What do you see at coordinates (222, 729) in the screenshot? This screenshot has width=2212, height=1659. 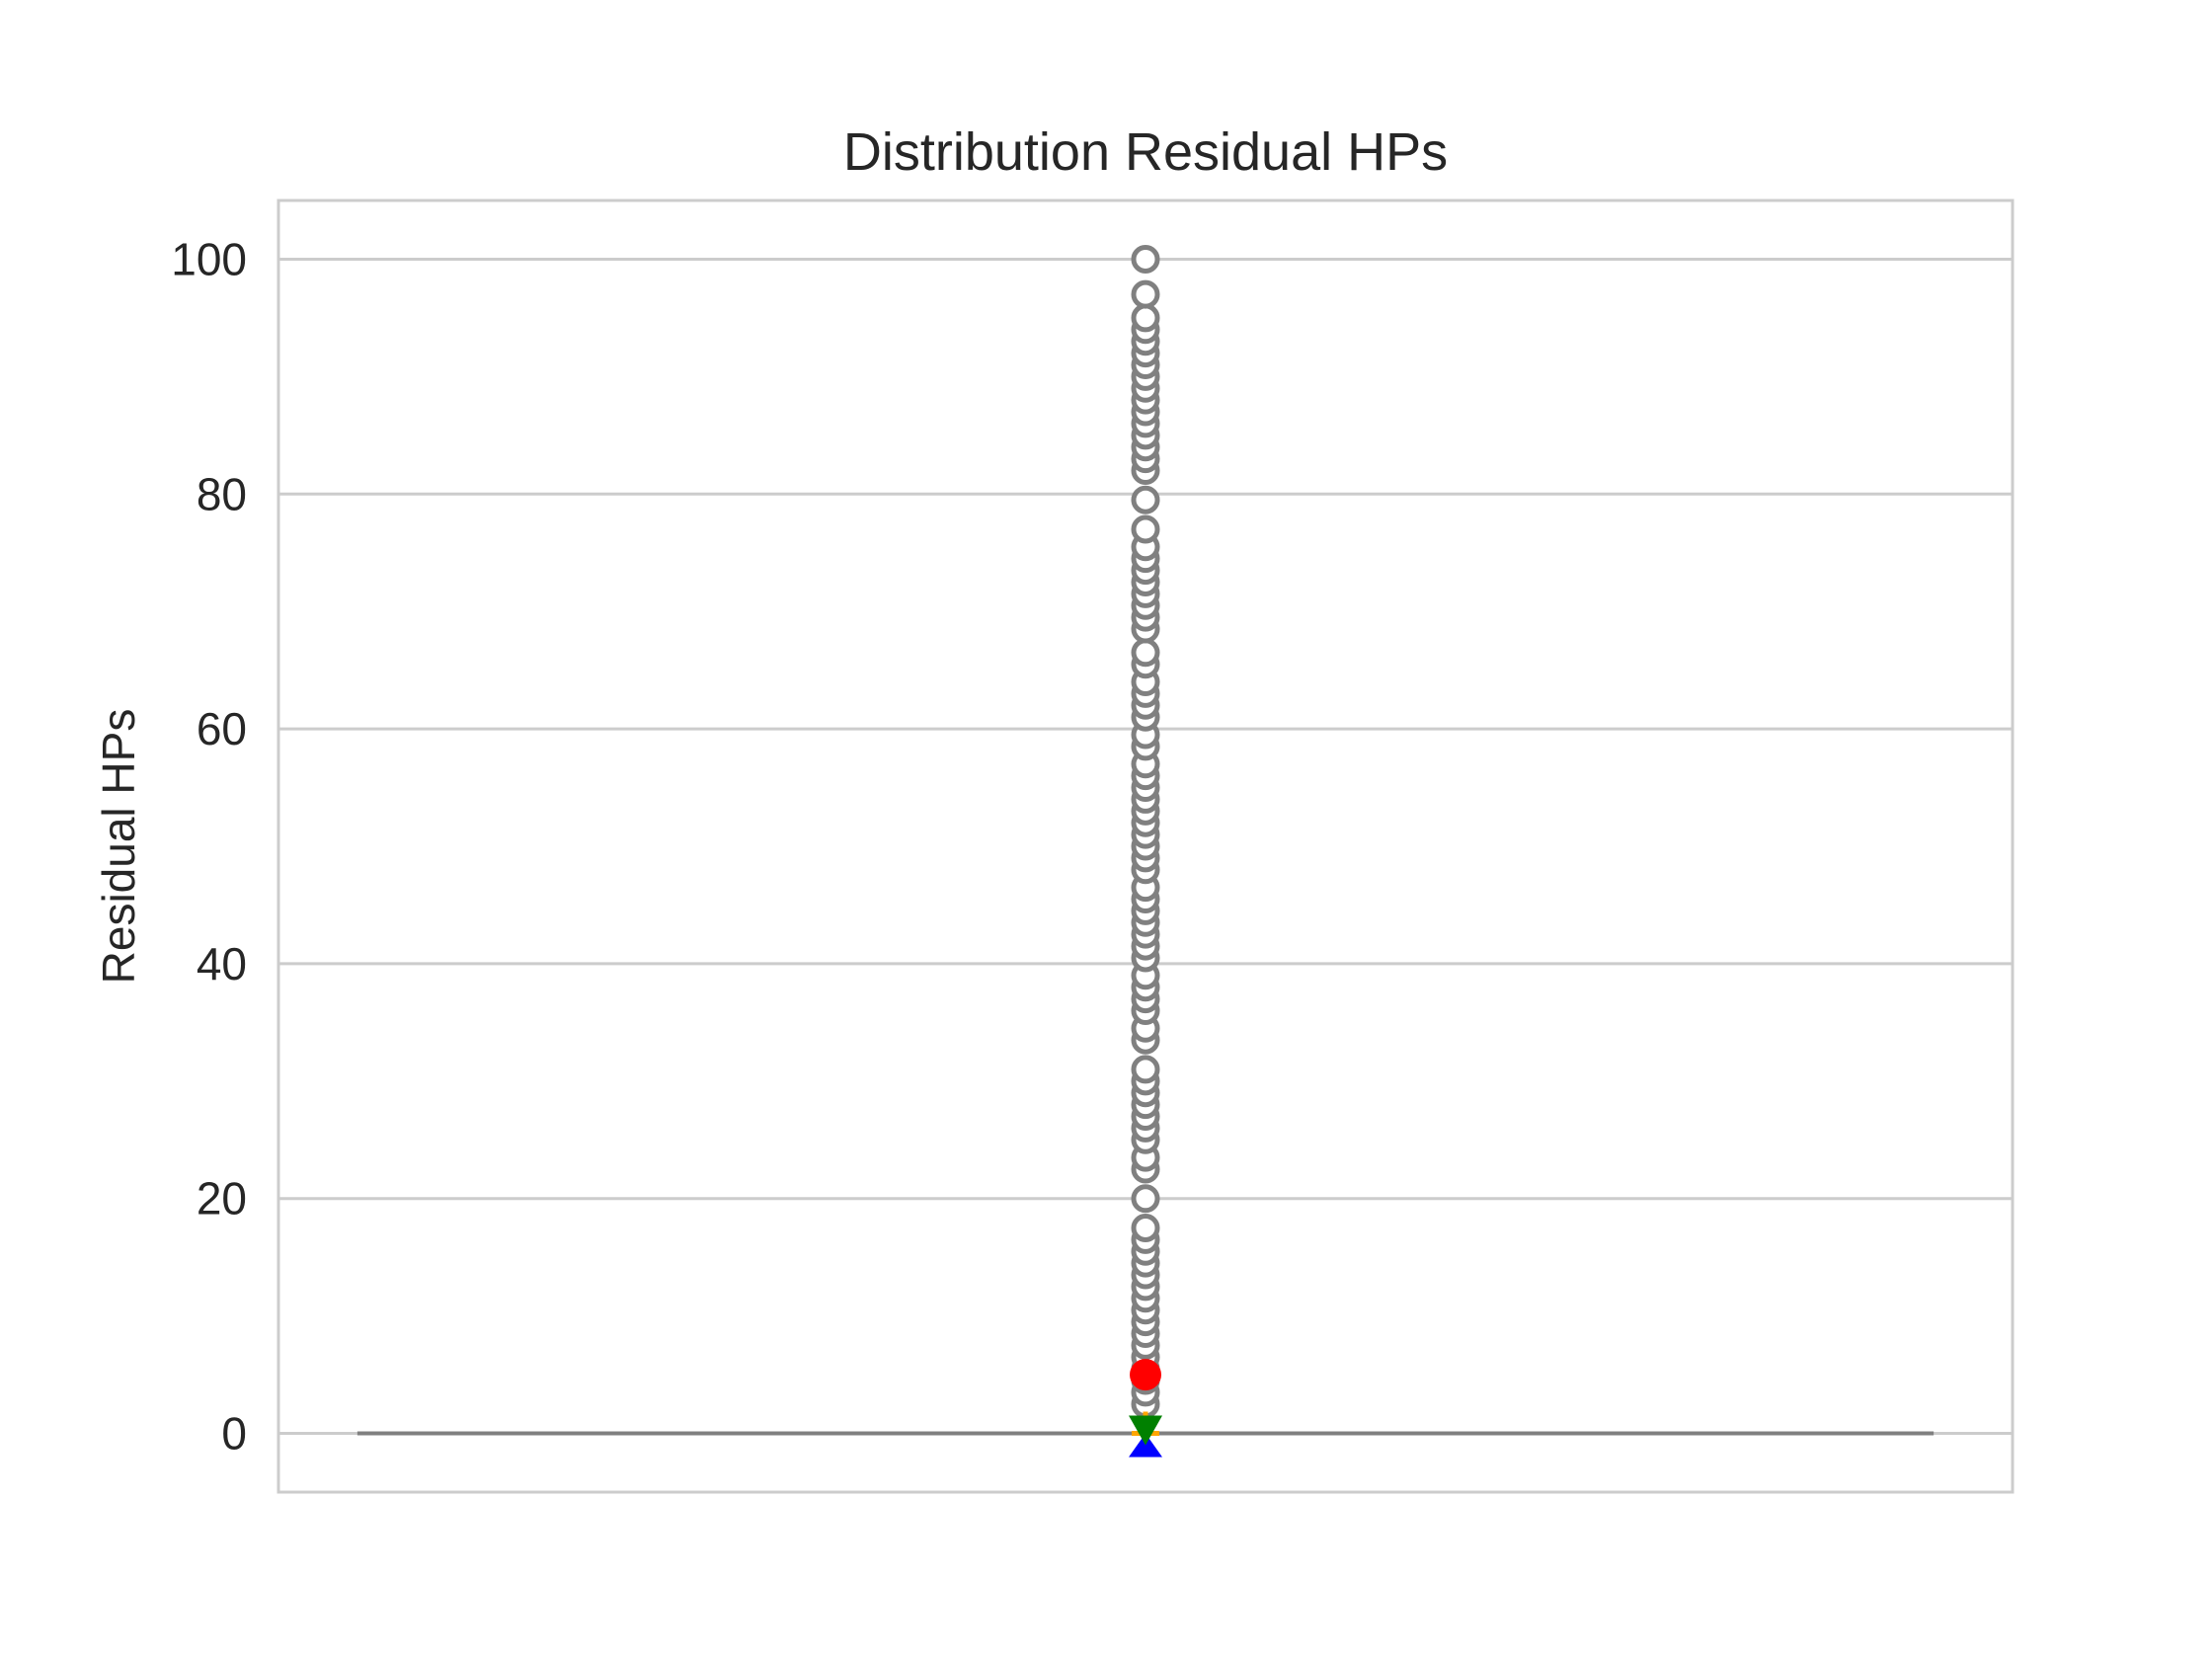 I see `y-tick-label-60: 60` at bounding box center [222, 729].